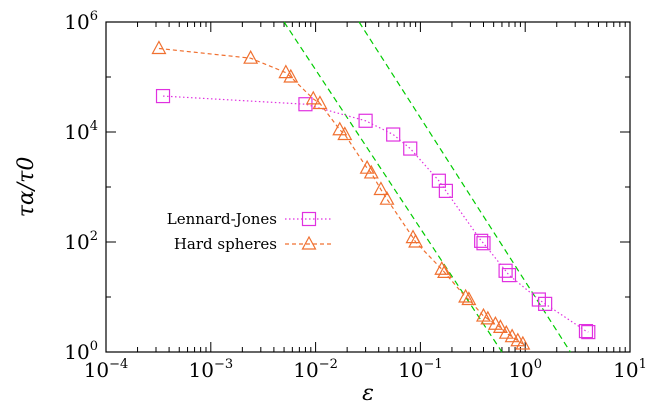 The width and height of the screenshot is (663, 407). Describe the element at coordinates (250, 231) in the screenshot. I see `legend: Lennard-Jones Hard spheres` at that location.